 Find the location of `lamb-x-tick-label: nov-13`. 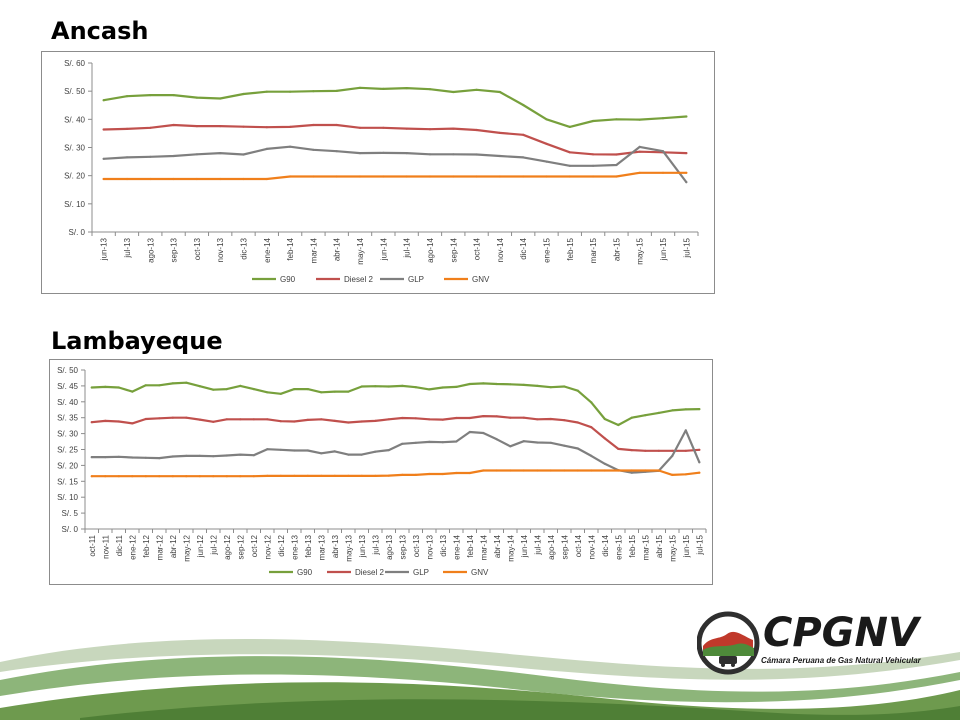

lamb-x-tick-label: nov-13 is located at coordinates (429, 546).